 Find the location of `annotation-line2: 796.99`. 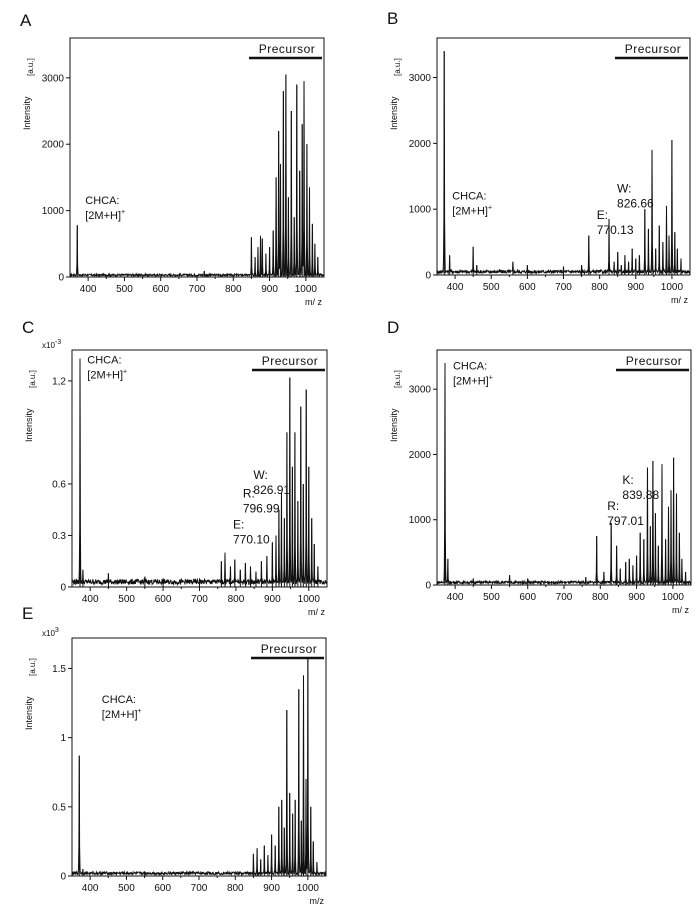

annotation-line2: 796.99 is located at coordinates (261, 509).